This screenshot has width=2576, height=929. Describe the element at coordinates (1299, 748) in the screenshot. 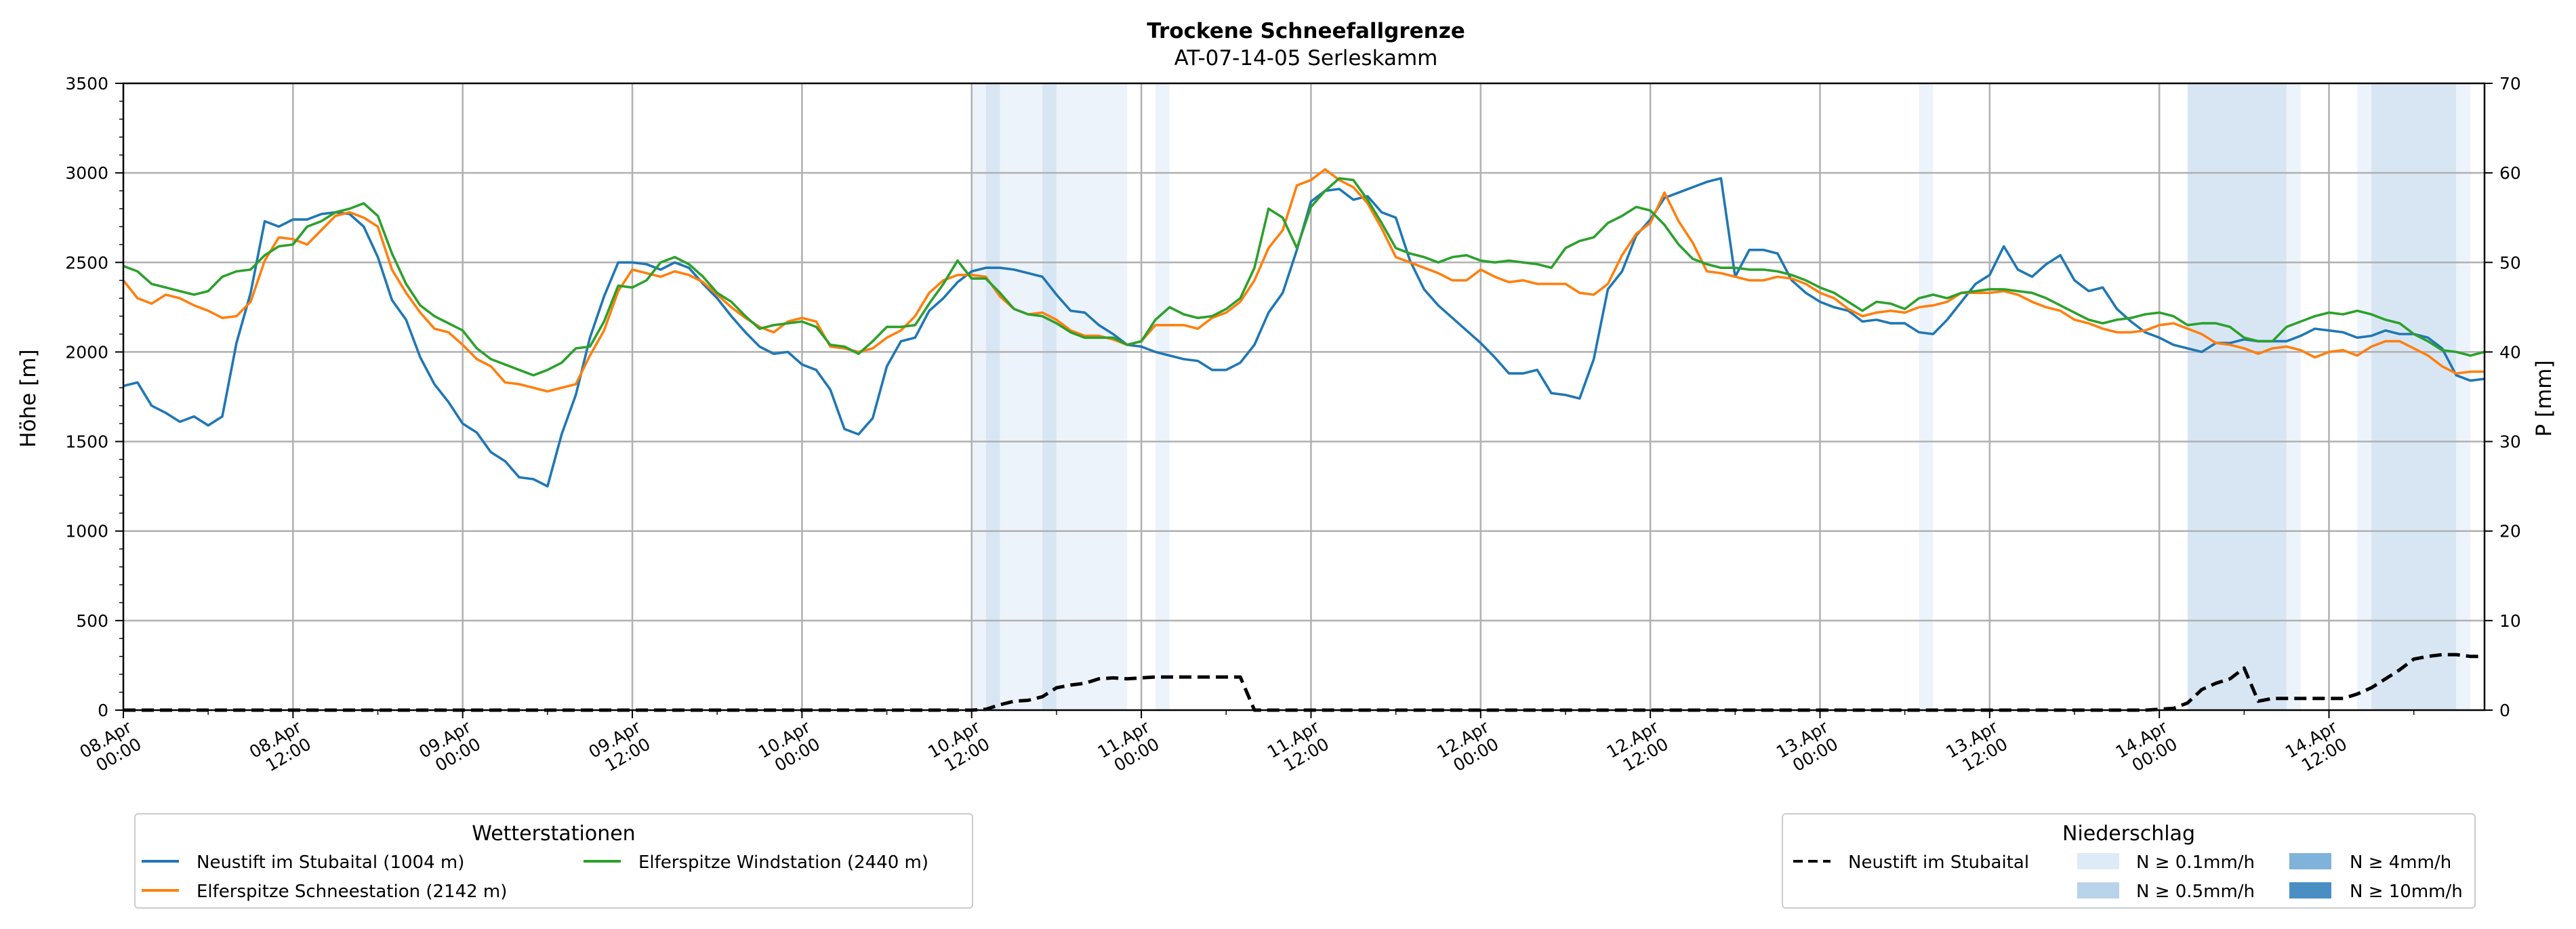

I see `xtick-label-7: 11.Apr12:00` at that location.